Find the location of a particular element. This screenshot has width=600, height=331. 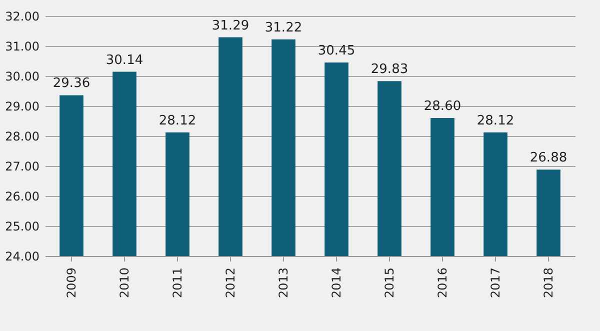

y-tick-label: 24.00 is located at coordinates (22, 257).